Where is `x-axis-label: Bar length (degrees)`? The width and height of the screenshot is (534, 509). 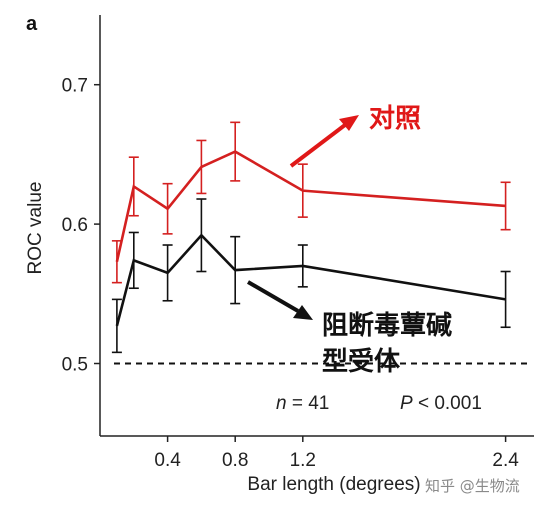
x-axis-label: Bar length (degrees) is located at coordinates (333, 484).